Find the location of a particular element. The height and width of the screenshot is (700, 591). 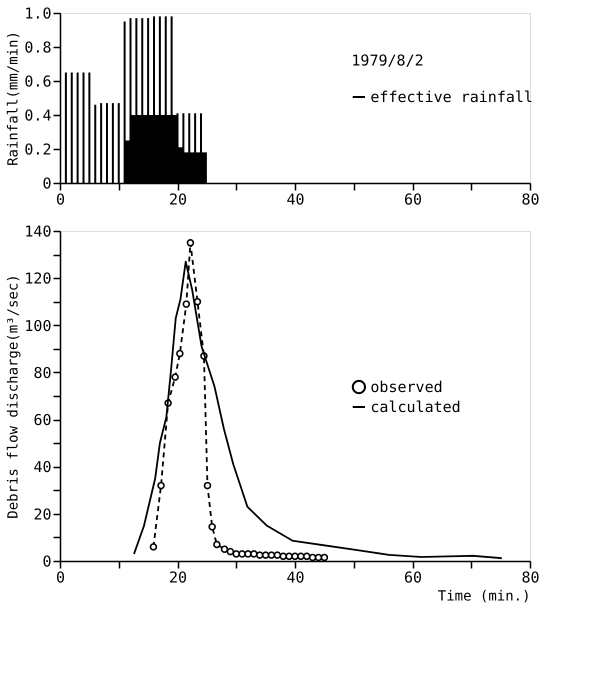

y-tick-label: 40 is located at coordinates (42, 467).